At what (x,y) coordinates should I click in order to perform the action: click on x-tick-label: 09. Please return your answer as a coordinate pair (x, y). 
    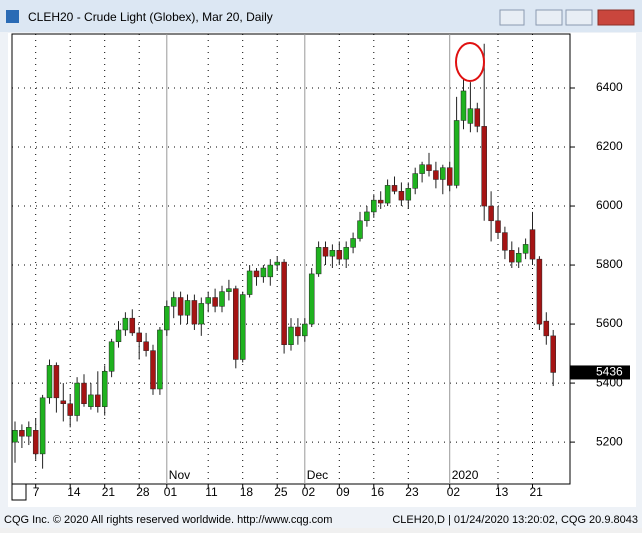
    Looking at the image, I should click on (343, 492).